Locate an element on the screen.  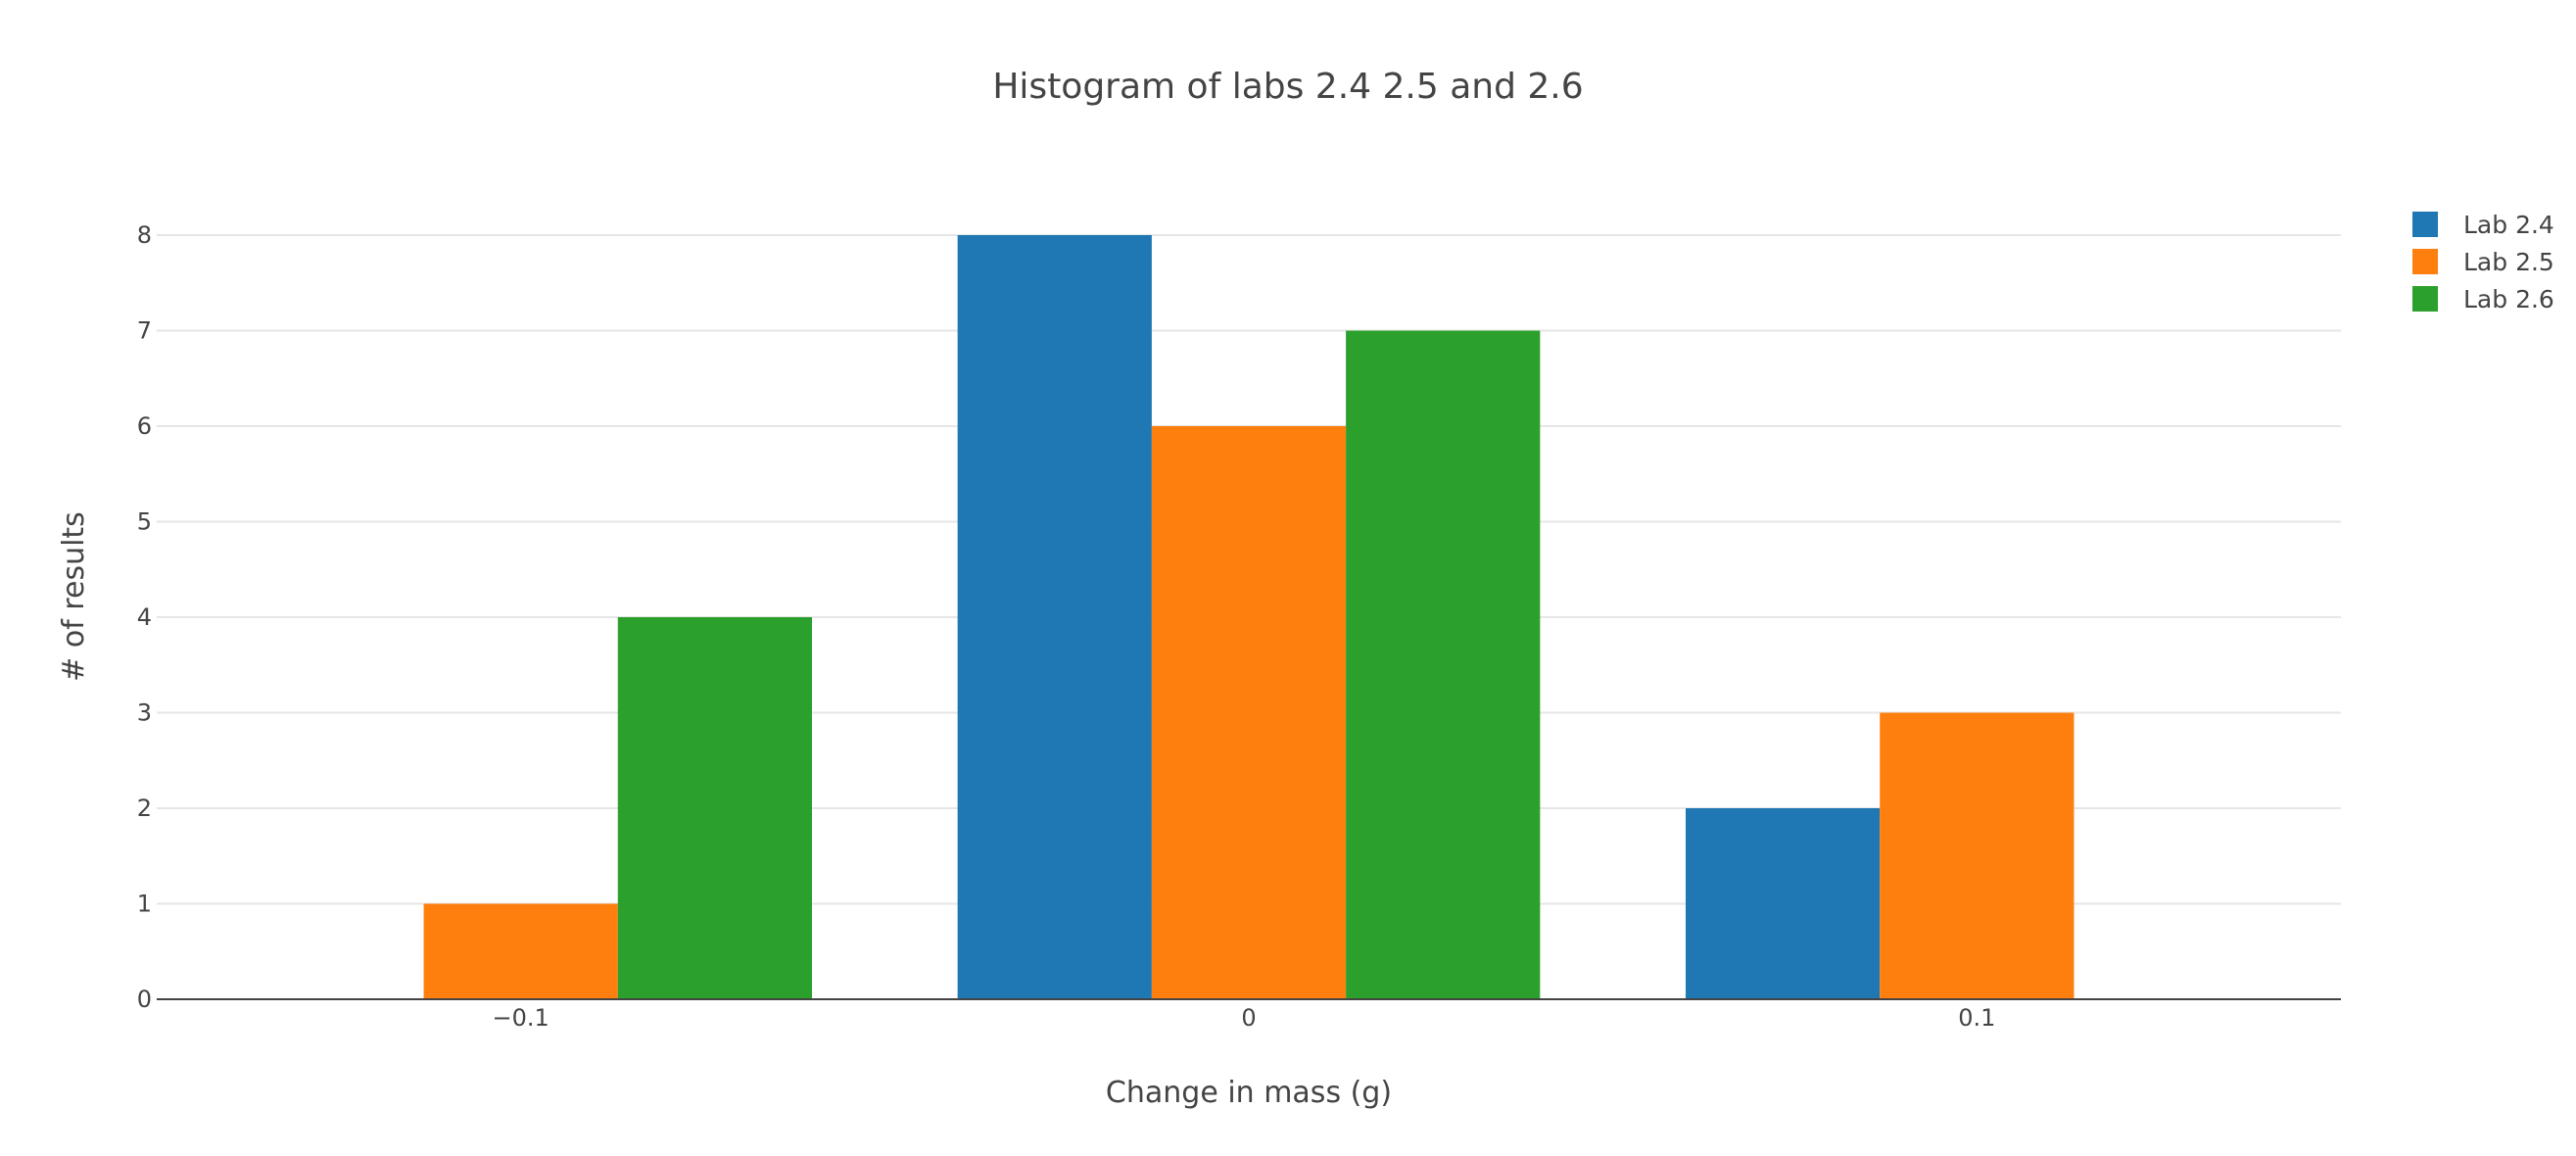
y-tick-label: 5 is located at coordinates (145, 522).